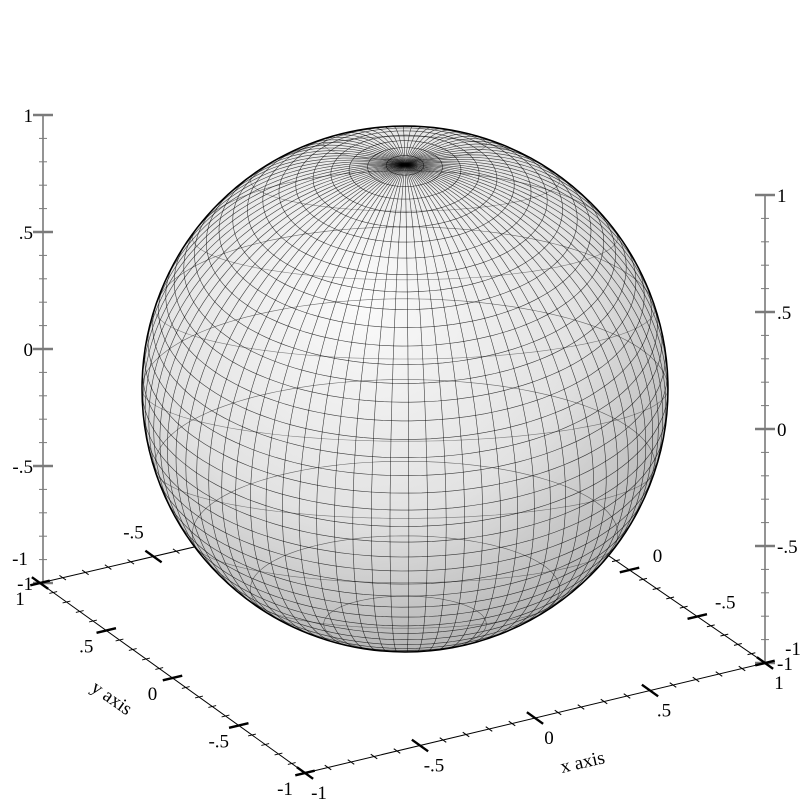 The image size is (812, 812). I want to click on x-axis-front-tick-label: 0, so click(549, 738).